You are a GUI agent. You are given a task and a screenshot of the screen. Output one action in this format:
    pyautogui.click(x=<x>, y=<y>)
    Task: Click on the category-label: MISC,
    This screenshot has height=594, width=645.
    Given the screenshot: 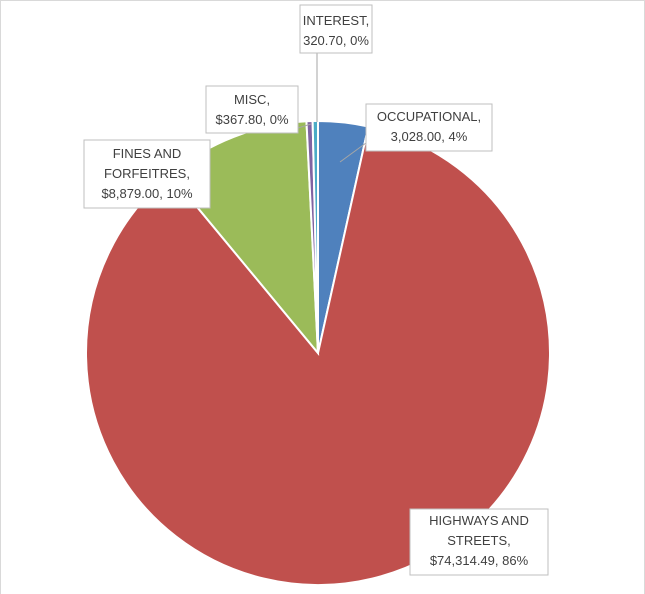 What is the action you would take?
    pyautogui.click(x=252, y=99)
    